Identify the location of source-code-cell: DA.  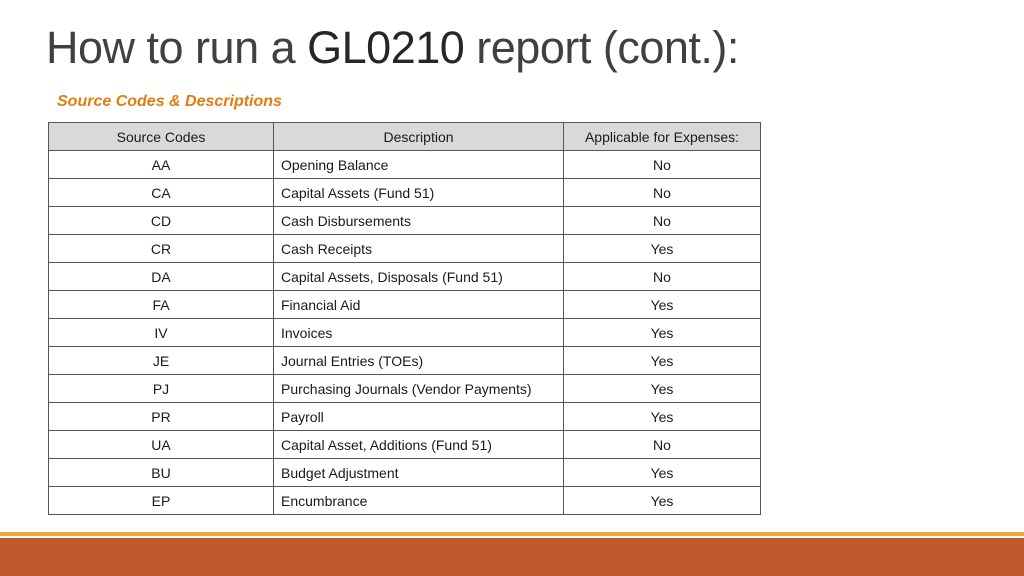
(161, 276).